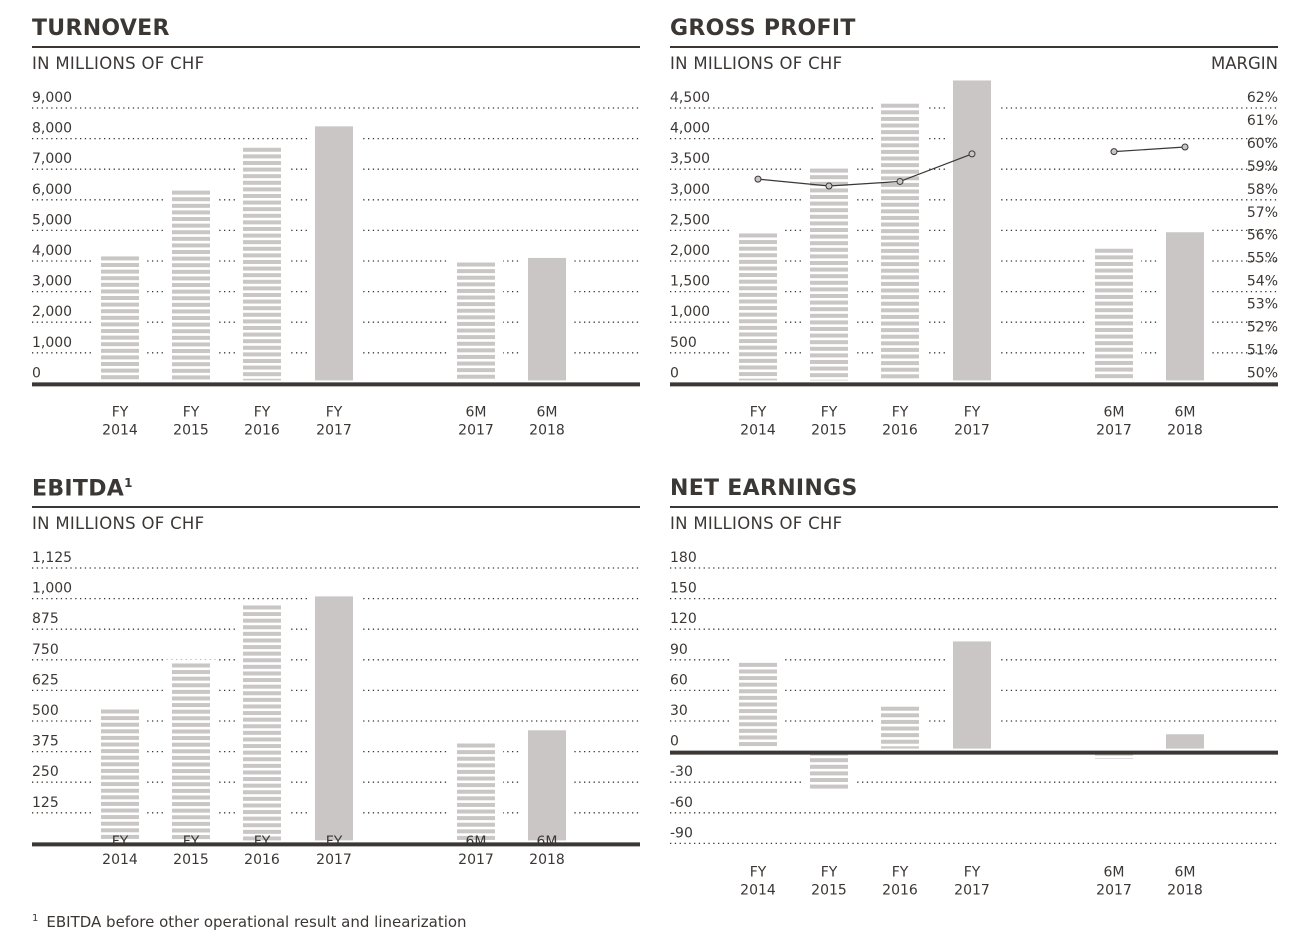 This screenshot has width=1306, height=952. I want to click on y-tick-label: 60, so click(679, 680).